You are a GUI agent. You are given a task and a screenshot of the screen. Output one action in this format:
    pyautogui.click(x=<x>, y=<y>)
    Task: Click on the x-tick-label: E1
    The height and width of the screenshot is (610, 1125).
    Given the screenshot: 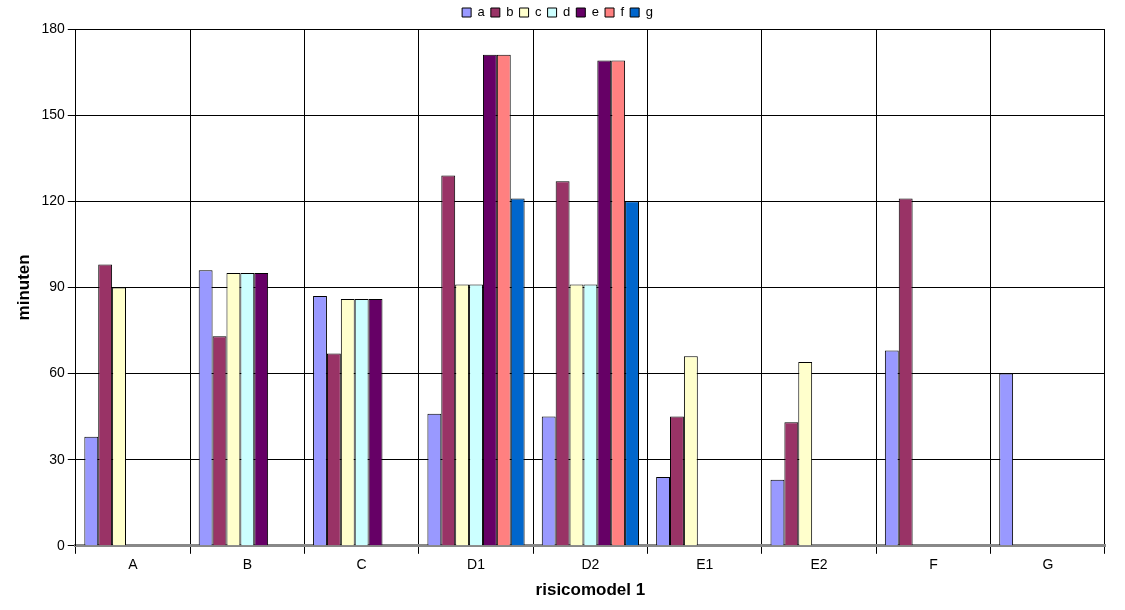 What is the action you would take?
    pyautogui.click(x=705, y=564)
    